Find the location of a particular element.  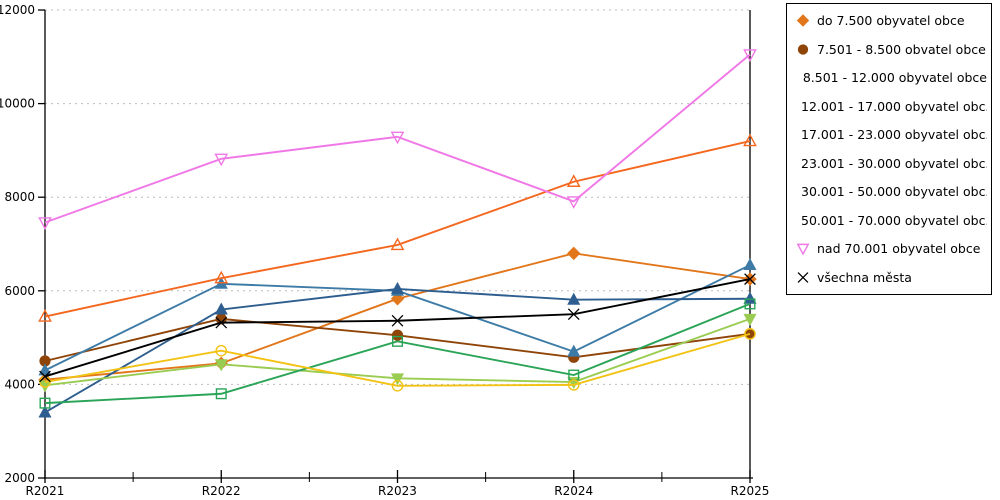

x-tick-label: R2021 is located at coordinates (45, 491).